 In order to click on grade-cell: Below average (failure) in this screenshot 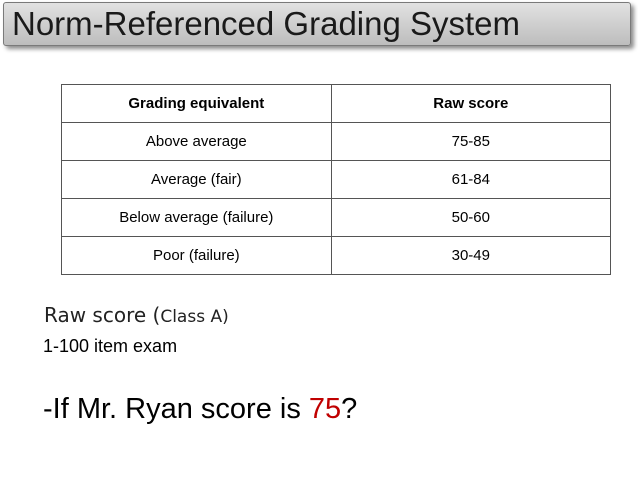, I will do `click(196, 217)`.